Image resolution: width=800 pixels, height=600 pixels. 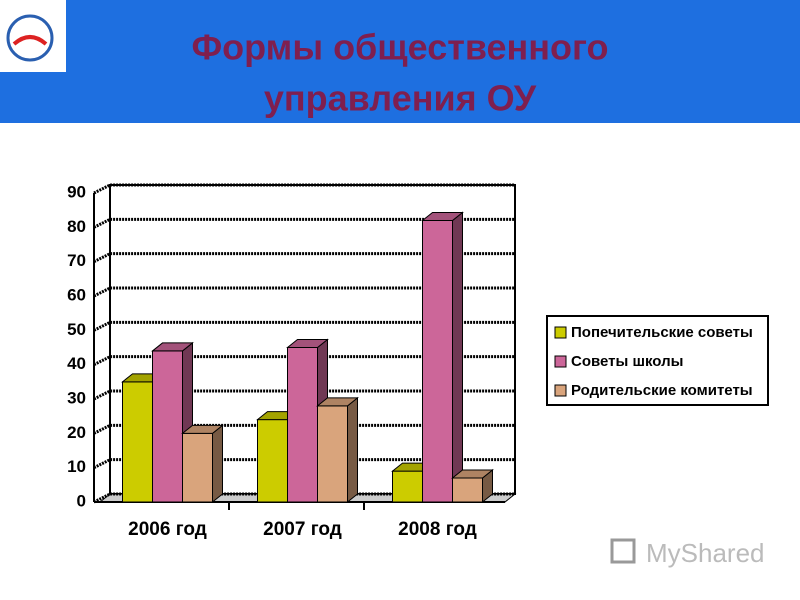 I want to click on watermark: MyShared, so click(x=705, y=553).